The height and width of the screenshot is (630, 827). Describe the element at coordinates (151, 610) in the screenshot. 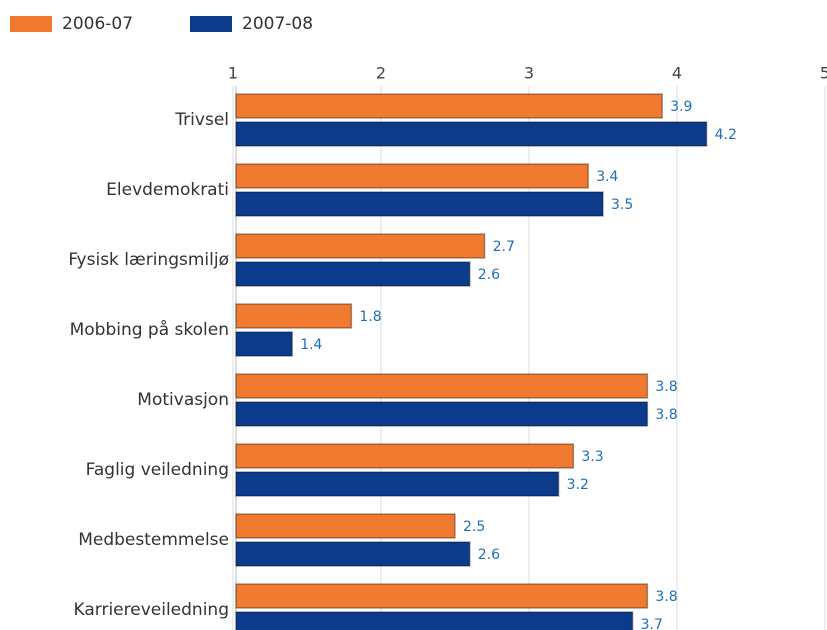

I see `y-tick-label: Karriereveiledning` at that location.